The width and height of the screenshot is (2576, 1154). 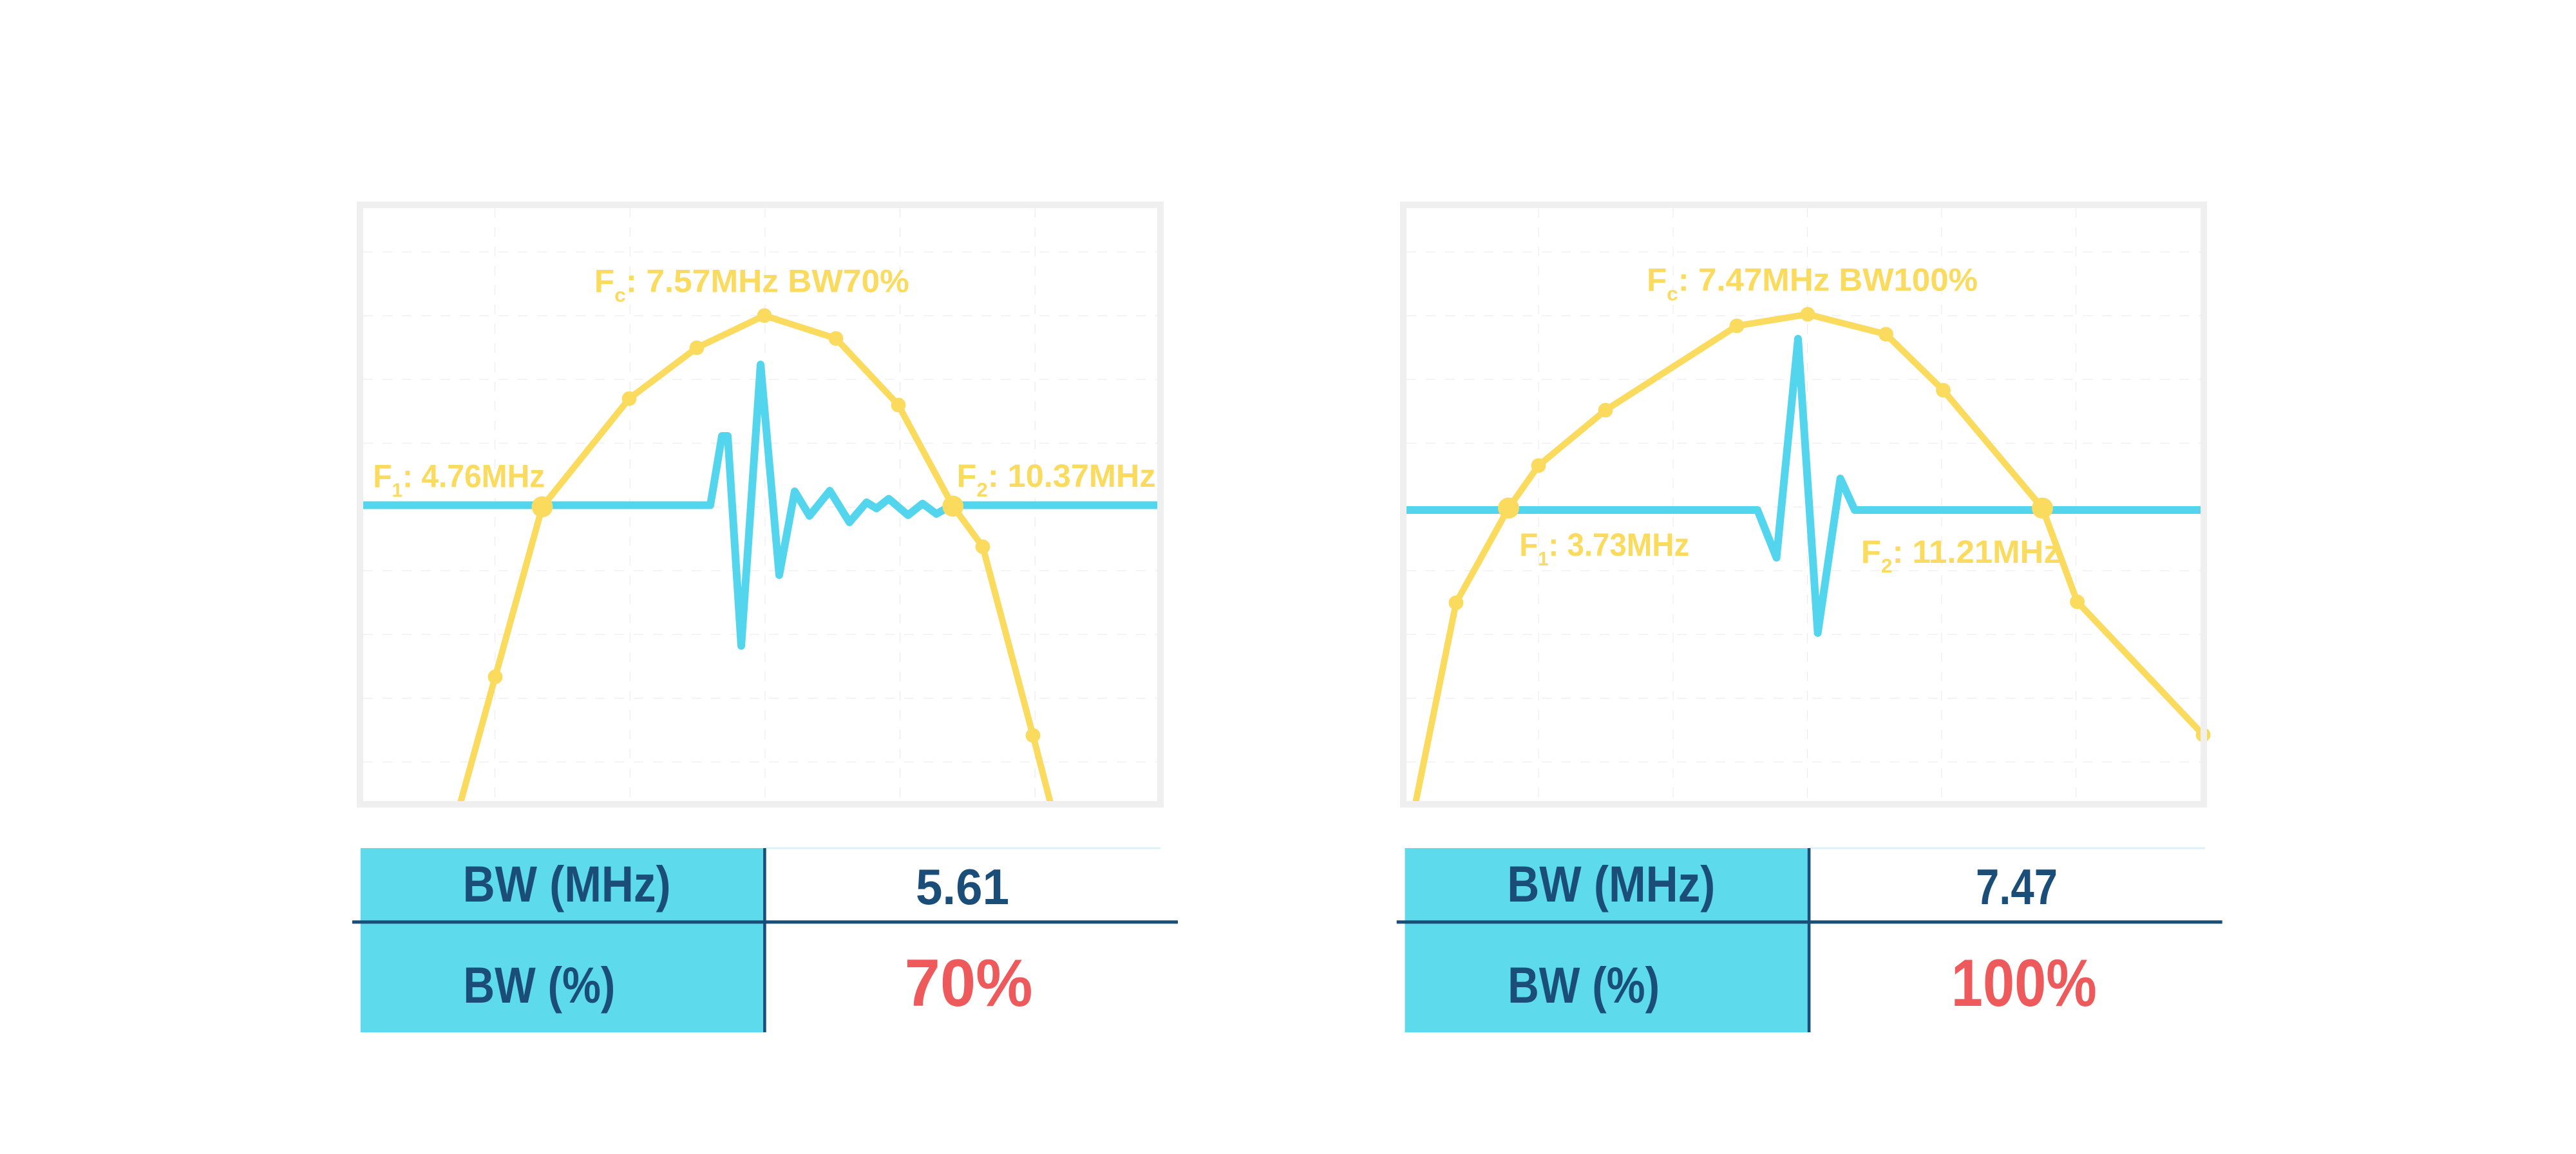 What do you see at coordinates (1057, 480) in the screenshot?
I see `svg-text: F2: 10.37MHz` at bounding box center [1057, 480].